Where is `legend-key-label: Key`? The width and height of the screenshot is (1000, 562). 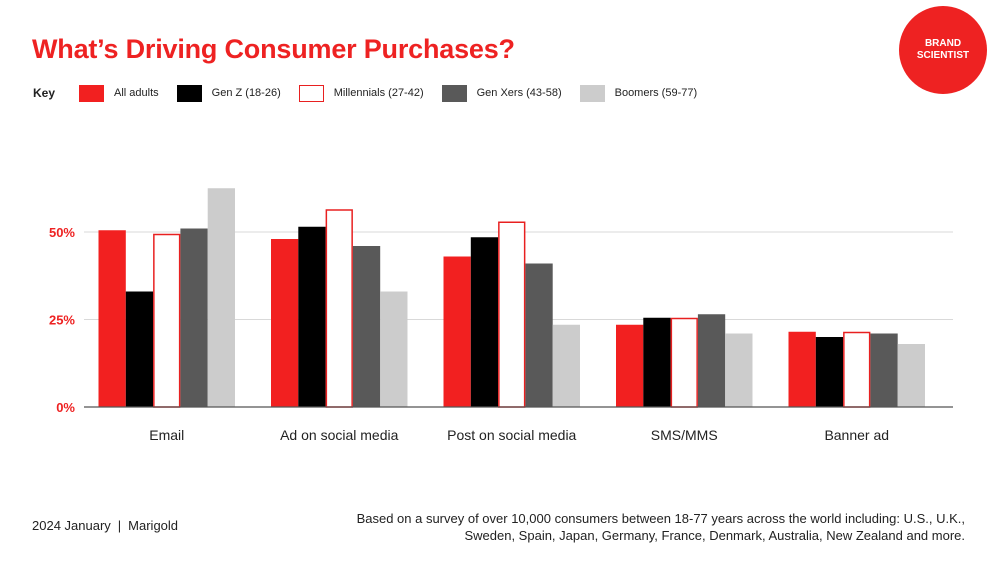
legend-key-label: Key is located at coordinates (44, 93).